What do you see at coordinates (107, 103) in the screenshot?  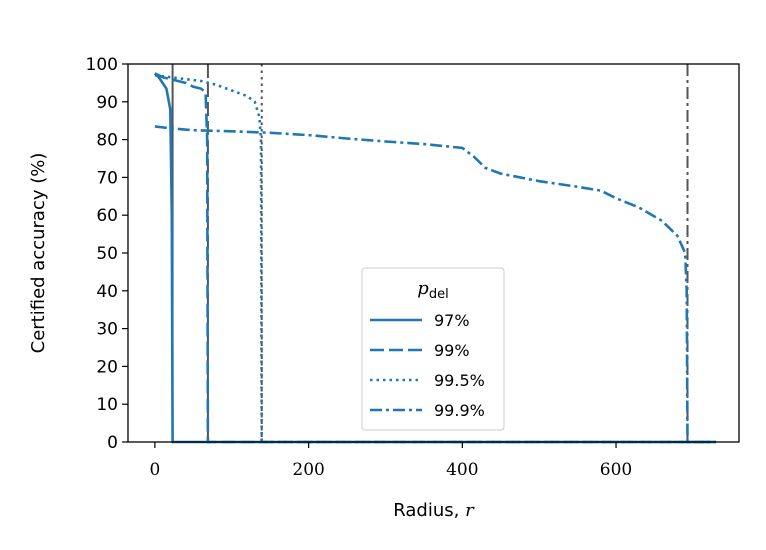 I see `y-tick-label: 90` at bounding box center [107, 103].